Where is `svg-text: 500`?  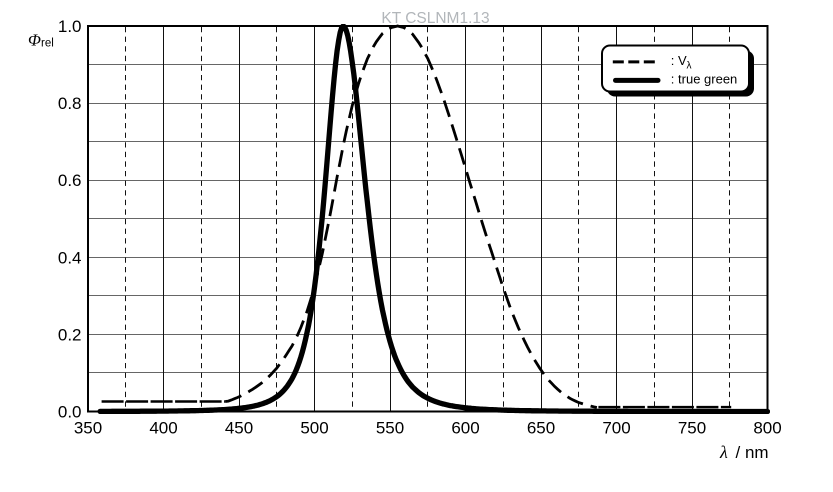
svg-text: 500 is located at coordinates (314, 428).